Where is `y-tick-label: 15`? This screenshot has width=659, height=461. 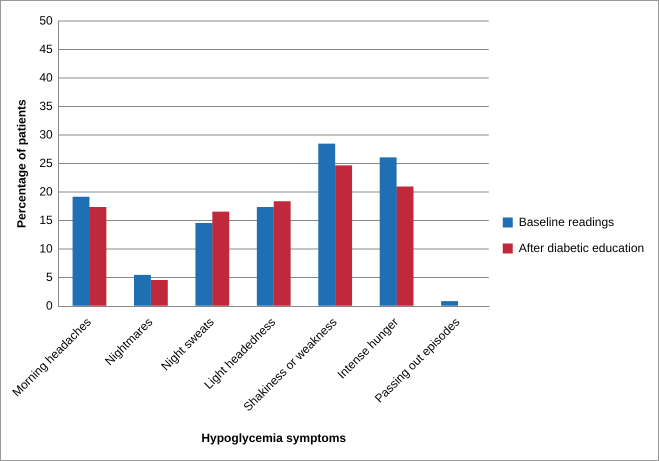
y-tick-label: 15 is located at coordinates (46, 220).